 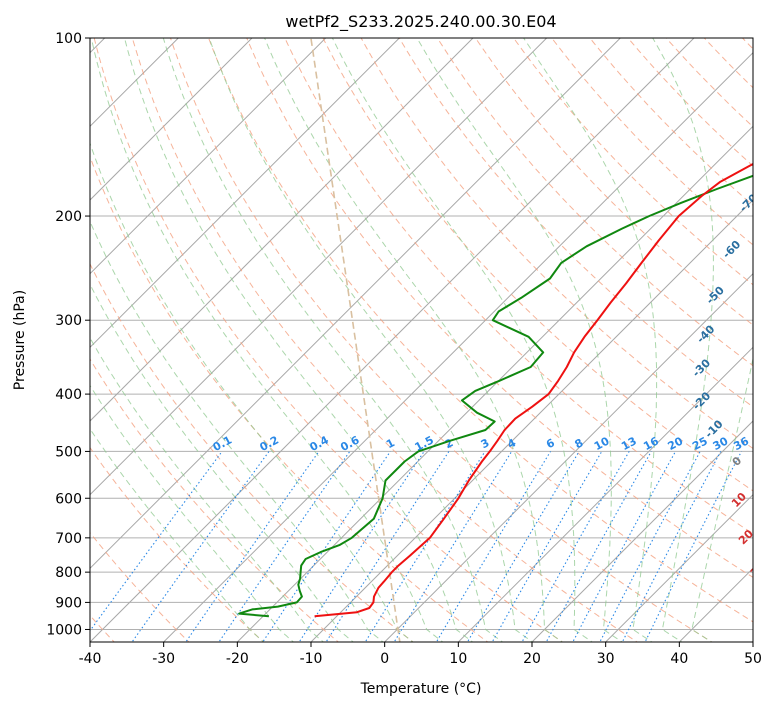 I want to click on isotherm-value-label: 30, so click(x=758, y=569).